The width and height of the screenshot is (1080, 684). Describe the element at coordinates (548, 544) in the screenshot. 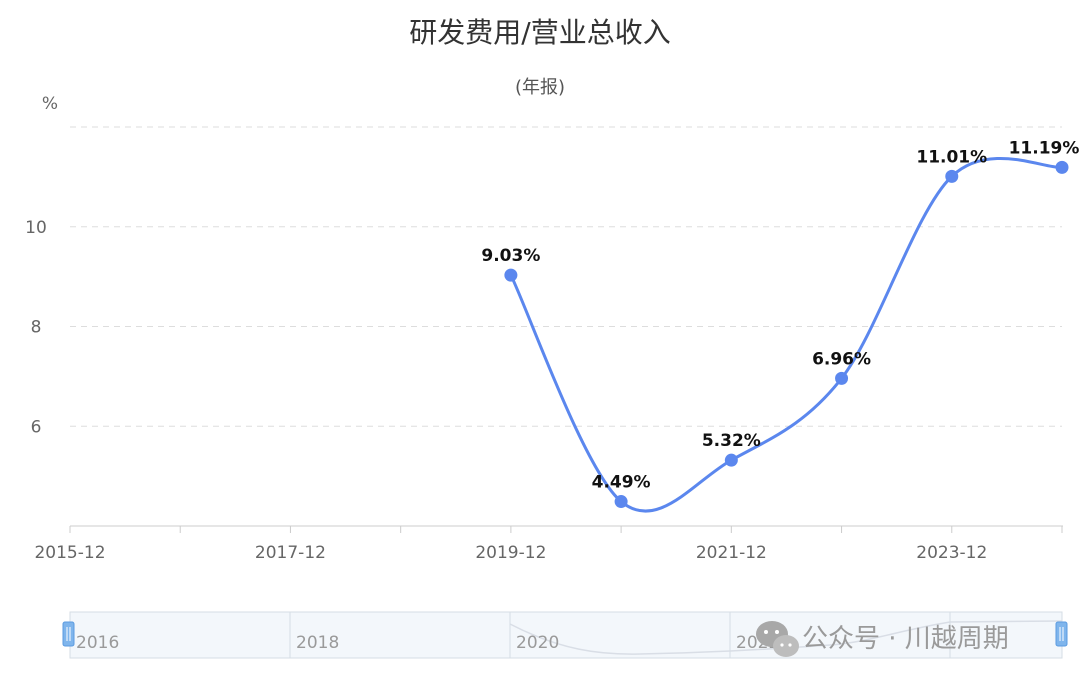

I see `x-axis-ticks: 2015-12 2017-12 2019-12 2021-12 2023-12` at that location.